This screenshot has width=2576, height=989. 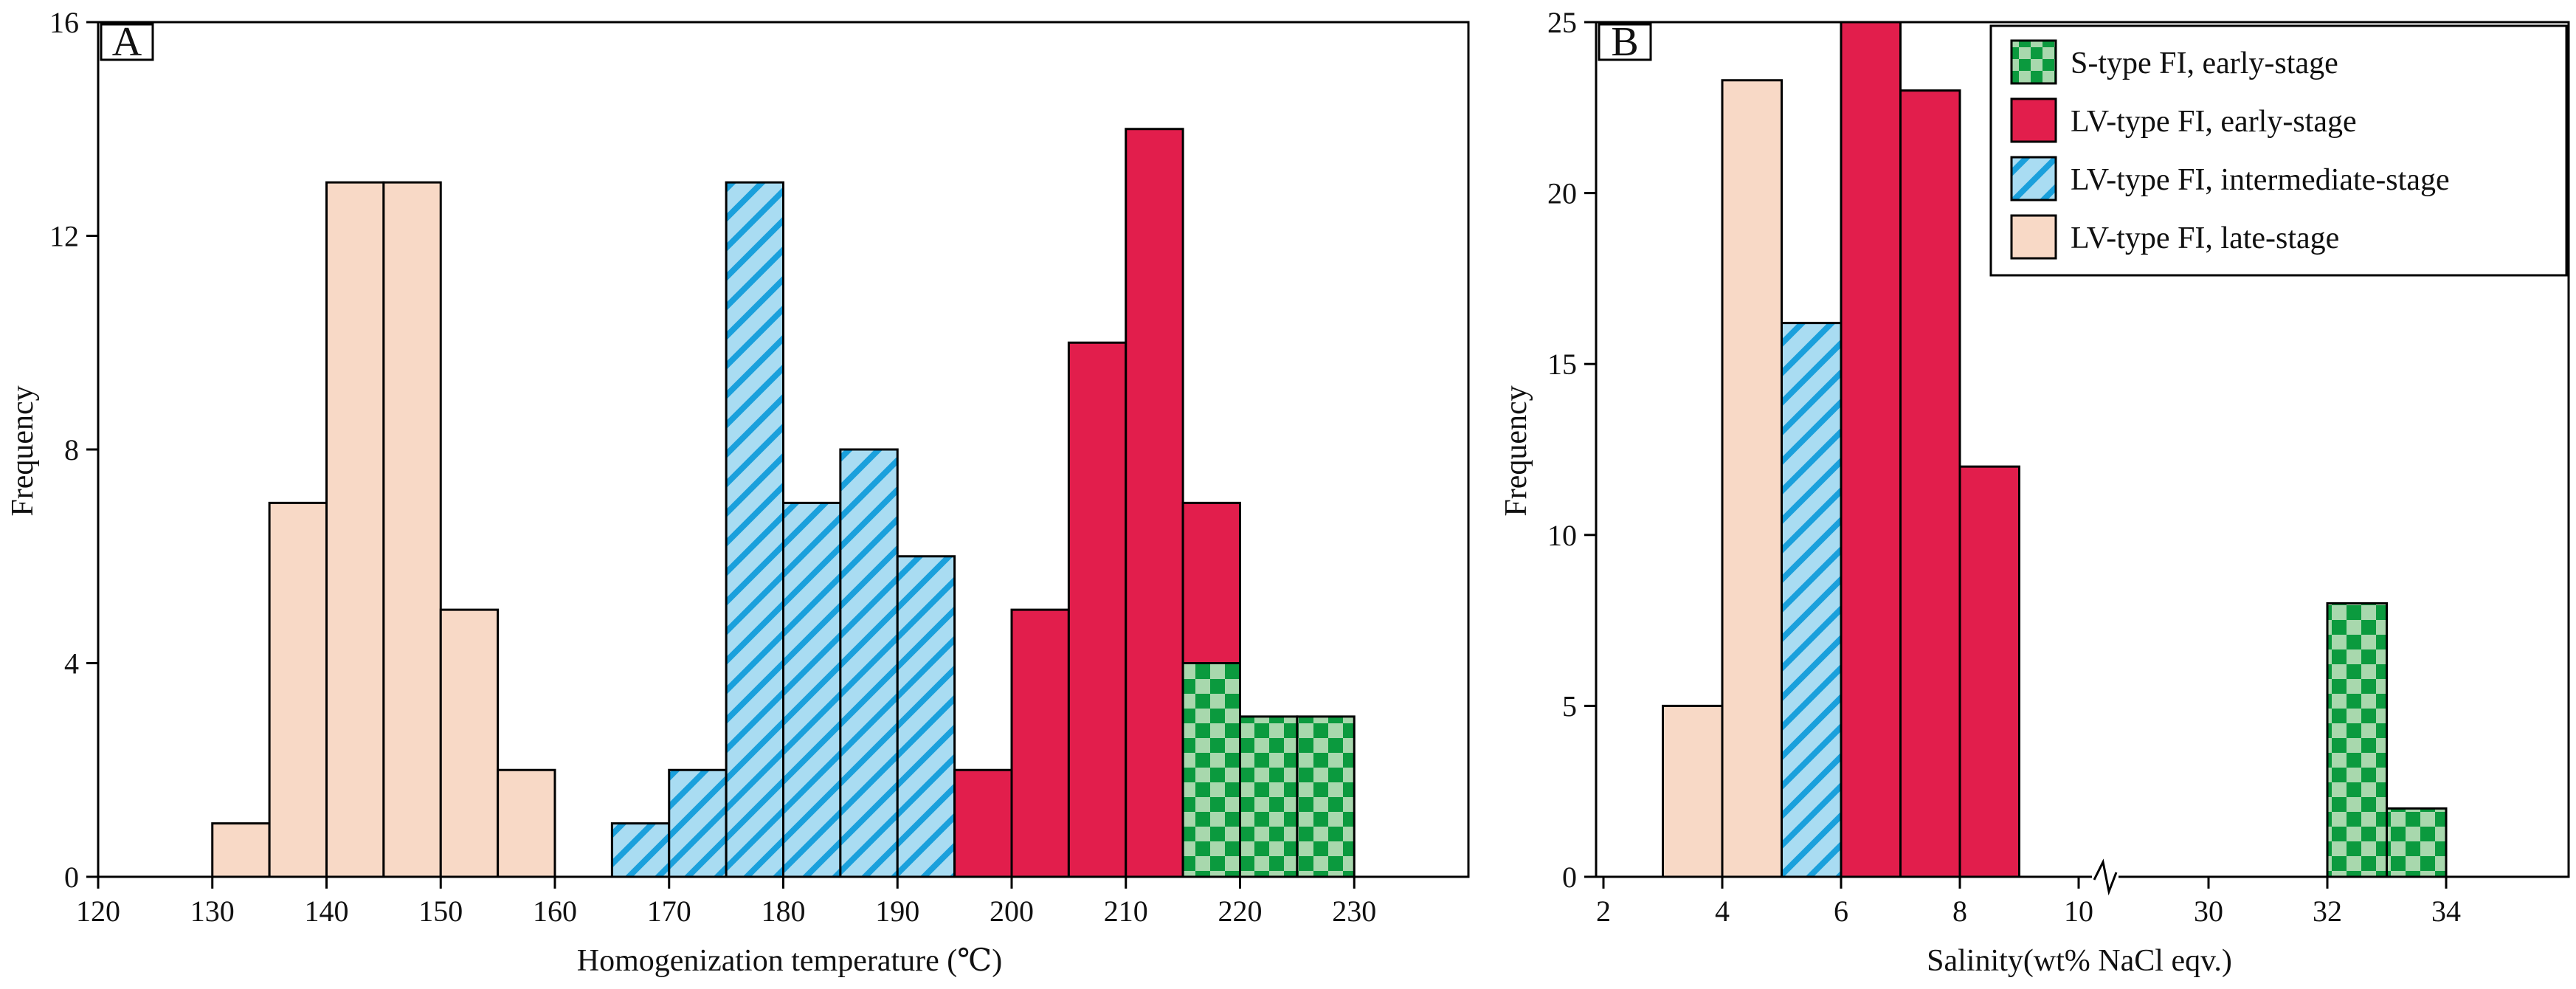 What do you see at coordinates (1604, 911) in the screenshot?
I see `x-tick-label-2: 2` at bounding box center [1604, 911].